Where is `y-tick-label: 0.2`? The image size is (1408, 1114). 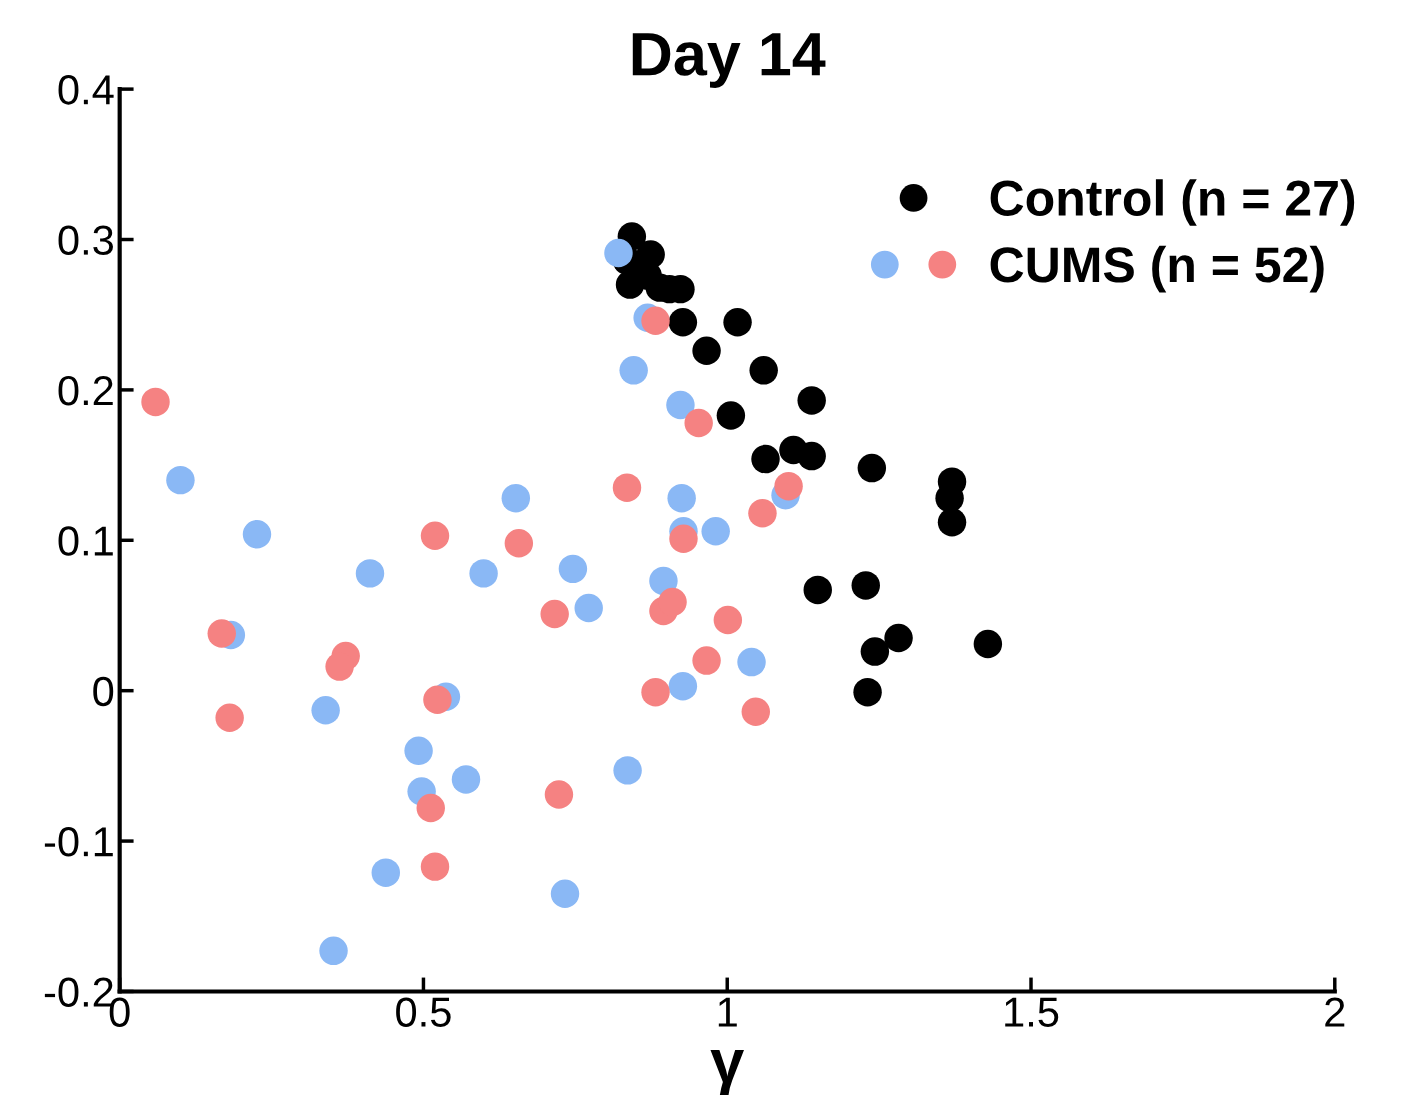 y-tick-label: 0.2 is located at coordinates (85, 390).